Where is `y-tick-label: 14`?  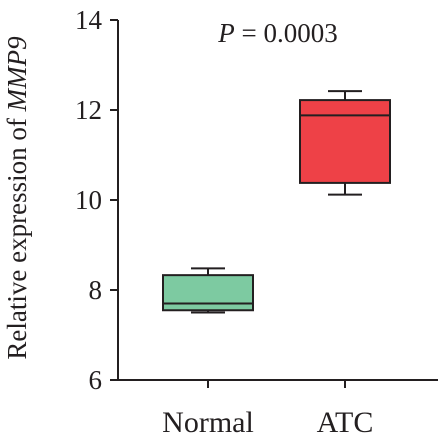 y-tick-label: 14 is located at coordinates (89, 20).